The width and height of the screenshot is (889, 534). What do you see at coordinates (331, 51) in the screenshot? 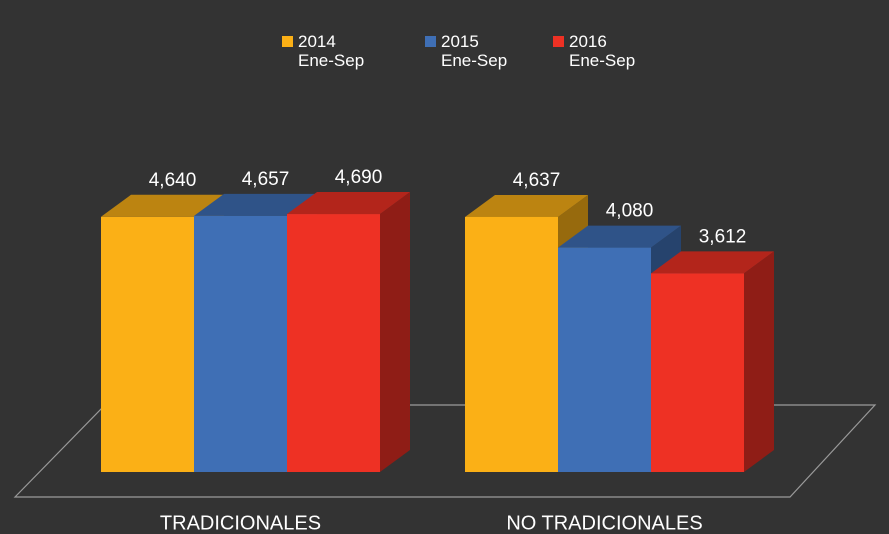
I see `legend-label: 2014 Ene-Sep` at bounding box center [331, 51].